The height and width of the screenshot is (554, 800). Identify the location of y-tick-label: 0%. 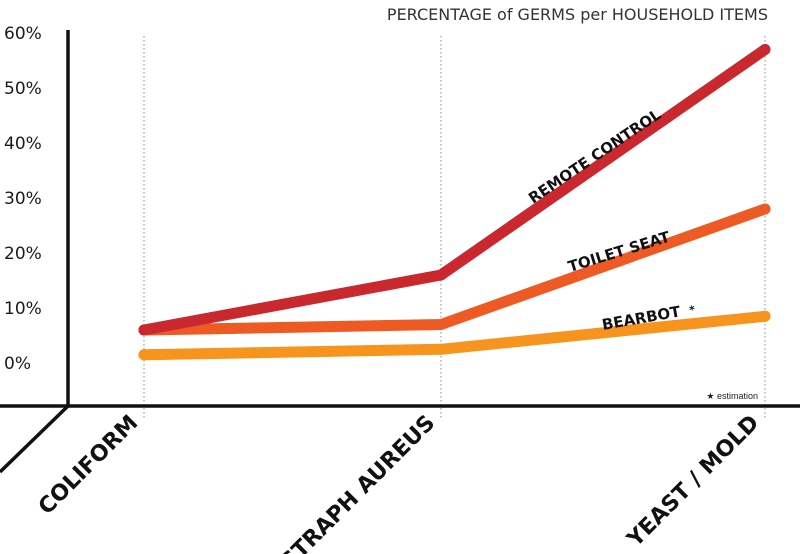
(17, 364).